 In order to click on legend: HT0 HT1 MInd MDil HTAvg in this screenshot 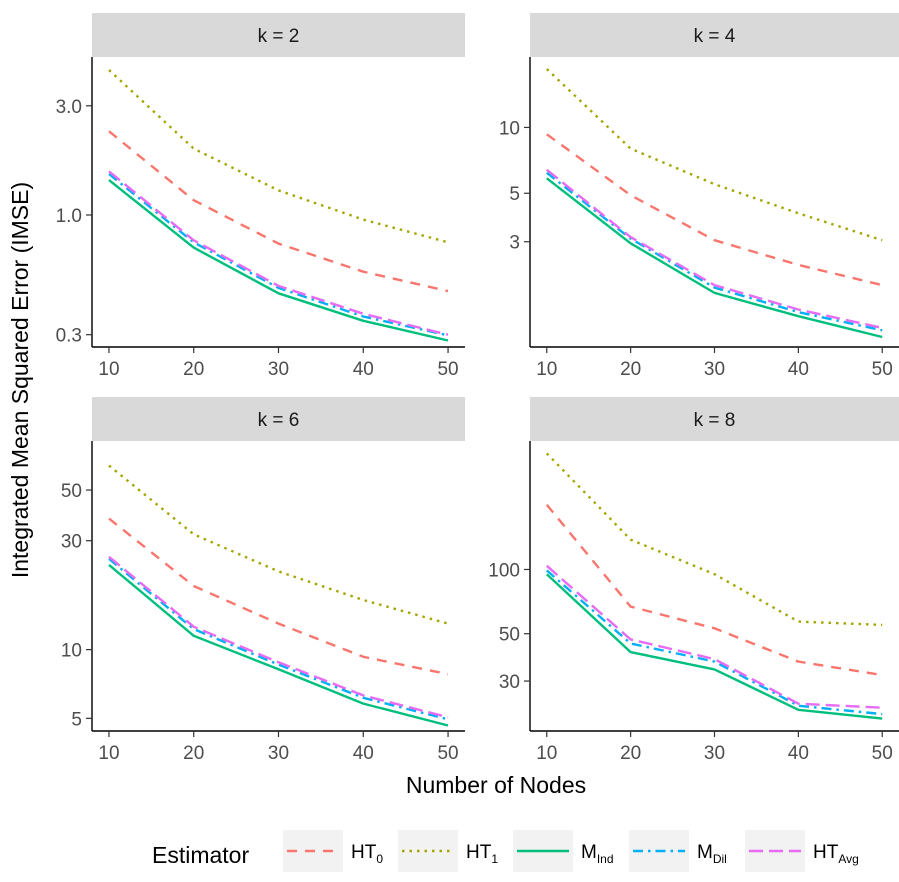, I will do `click(571, 851)`.